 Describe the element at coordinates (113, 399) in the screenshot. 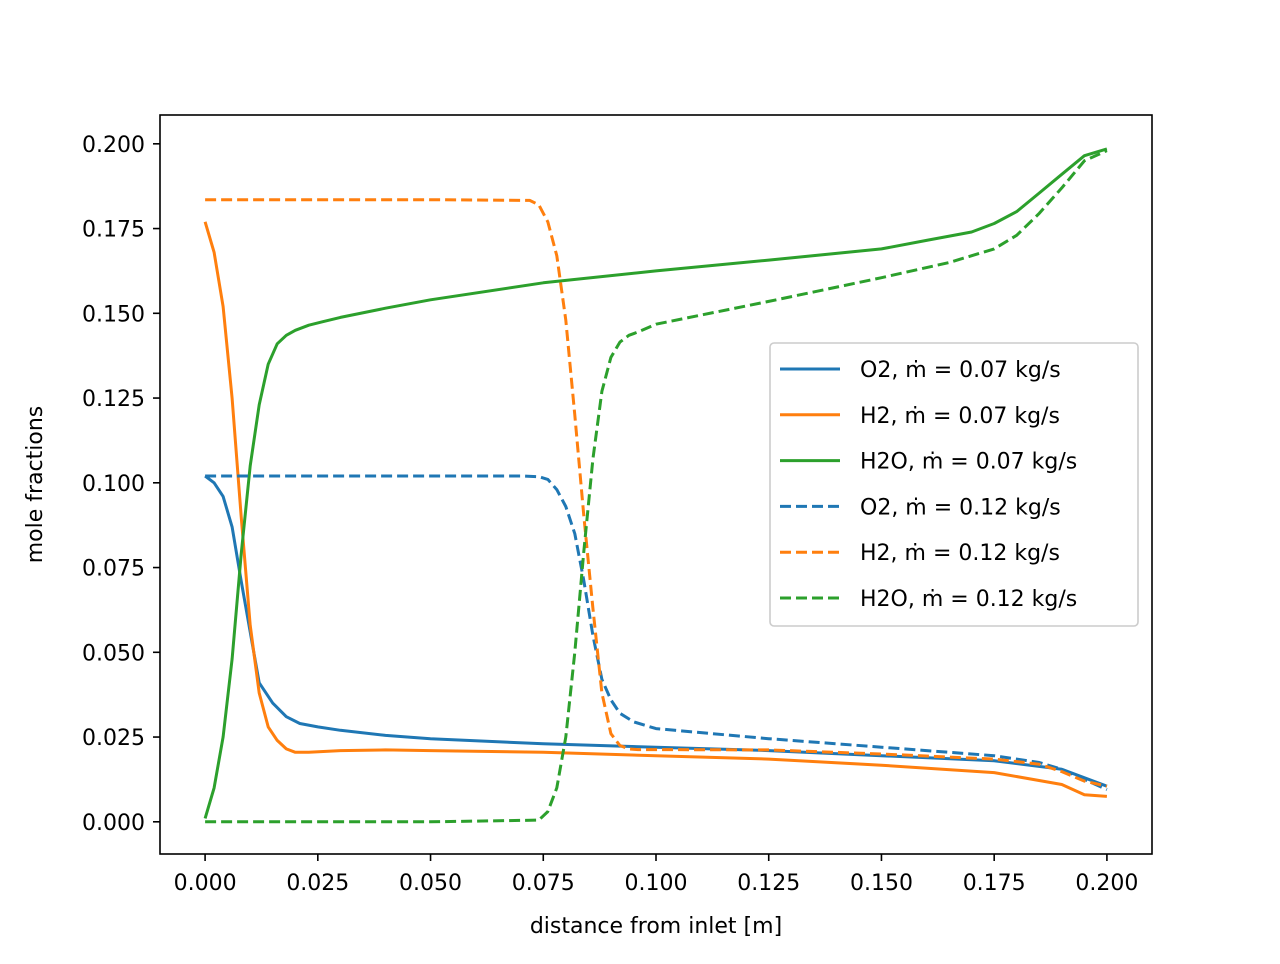

I see `y-tick-label: 0.125` at that location.